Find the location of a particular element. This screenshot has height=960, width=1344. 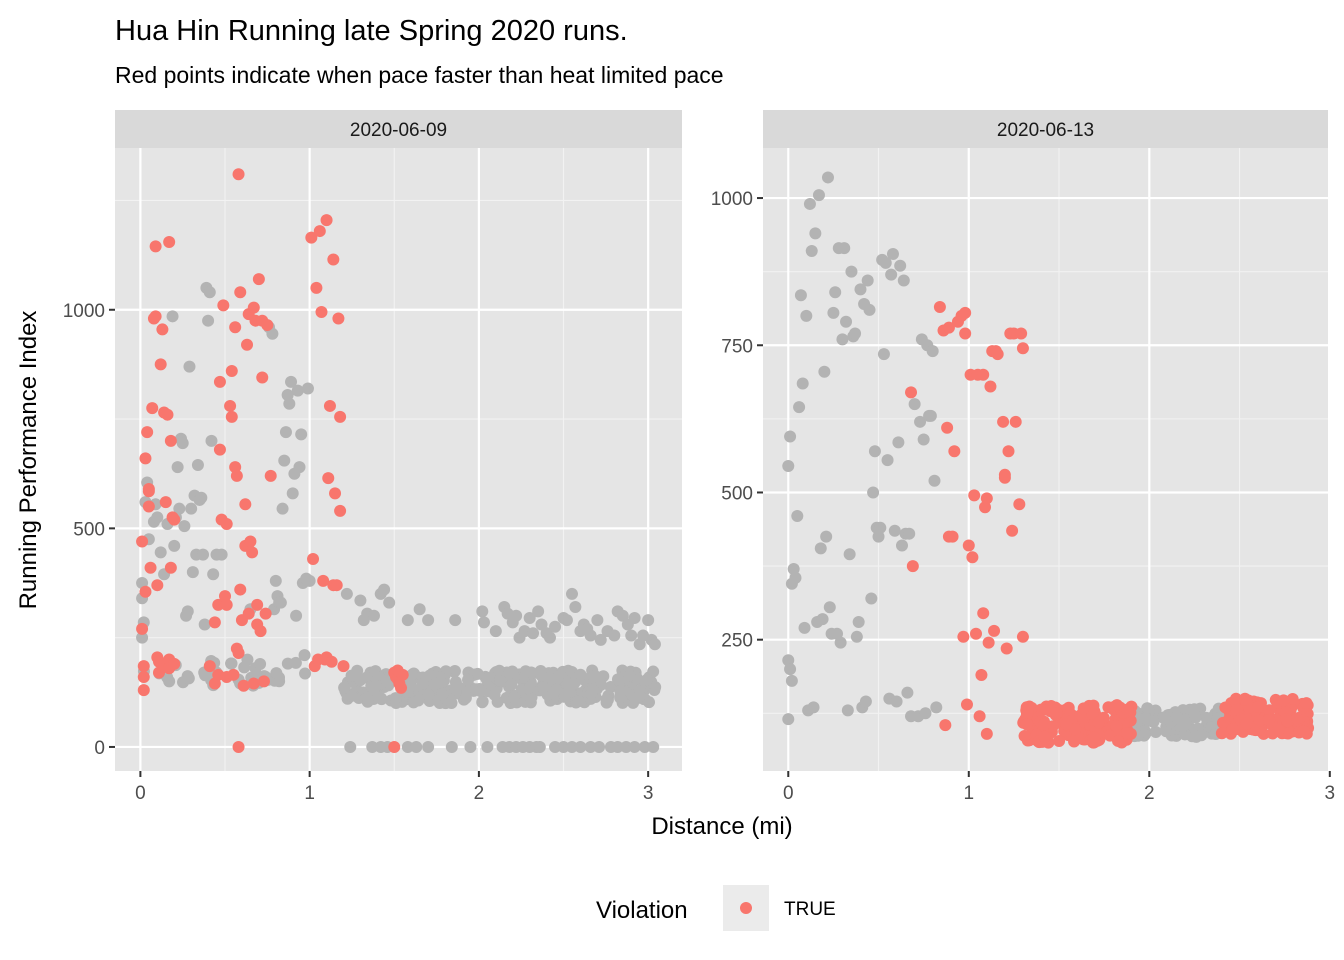

legend-key-point is located at coordinates (746, 908).